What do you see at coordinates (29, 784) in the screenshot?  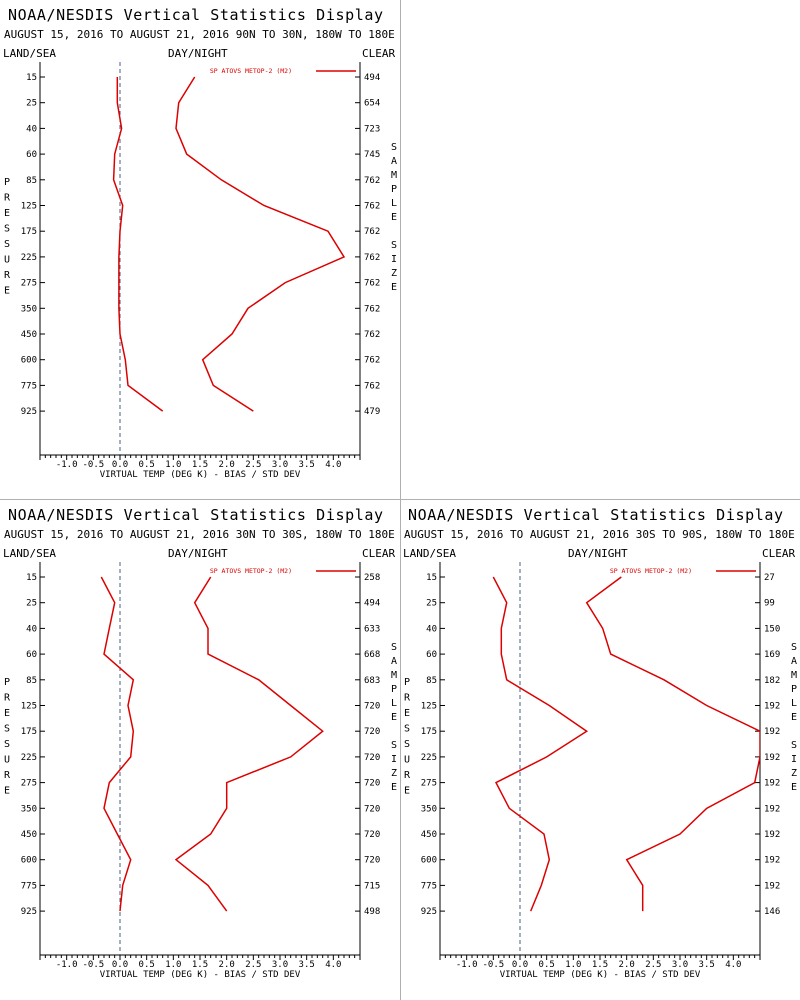 I see `pressure-level-label: 275` at bounding box center [29, 784].